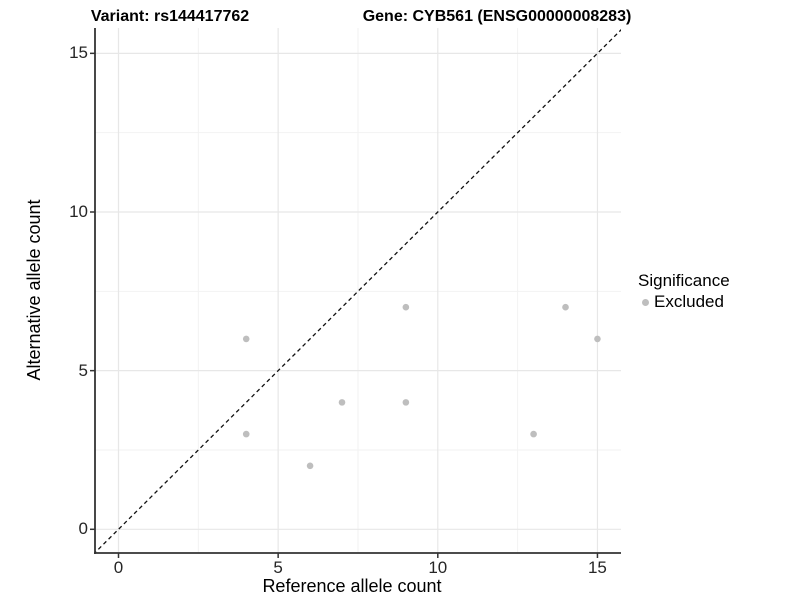 The image size is (800, 600). Describe the element at coordinates (278, 567) in the screenshot. I see `x-tick-label: 5` at that location.